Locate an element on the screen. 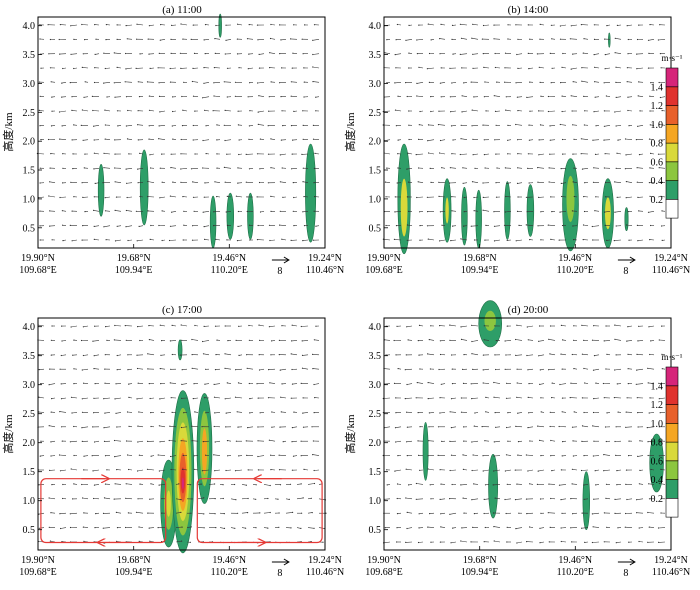 The image size is (700, 590). panel-b-title: (b) 14:00 is located at coordinates (528, 10).